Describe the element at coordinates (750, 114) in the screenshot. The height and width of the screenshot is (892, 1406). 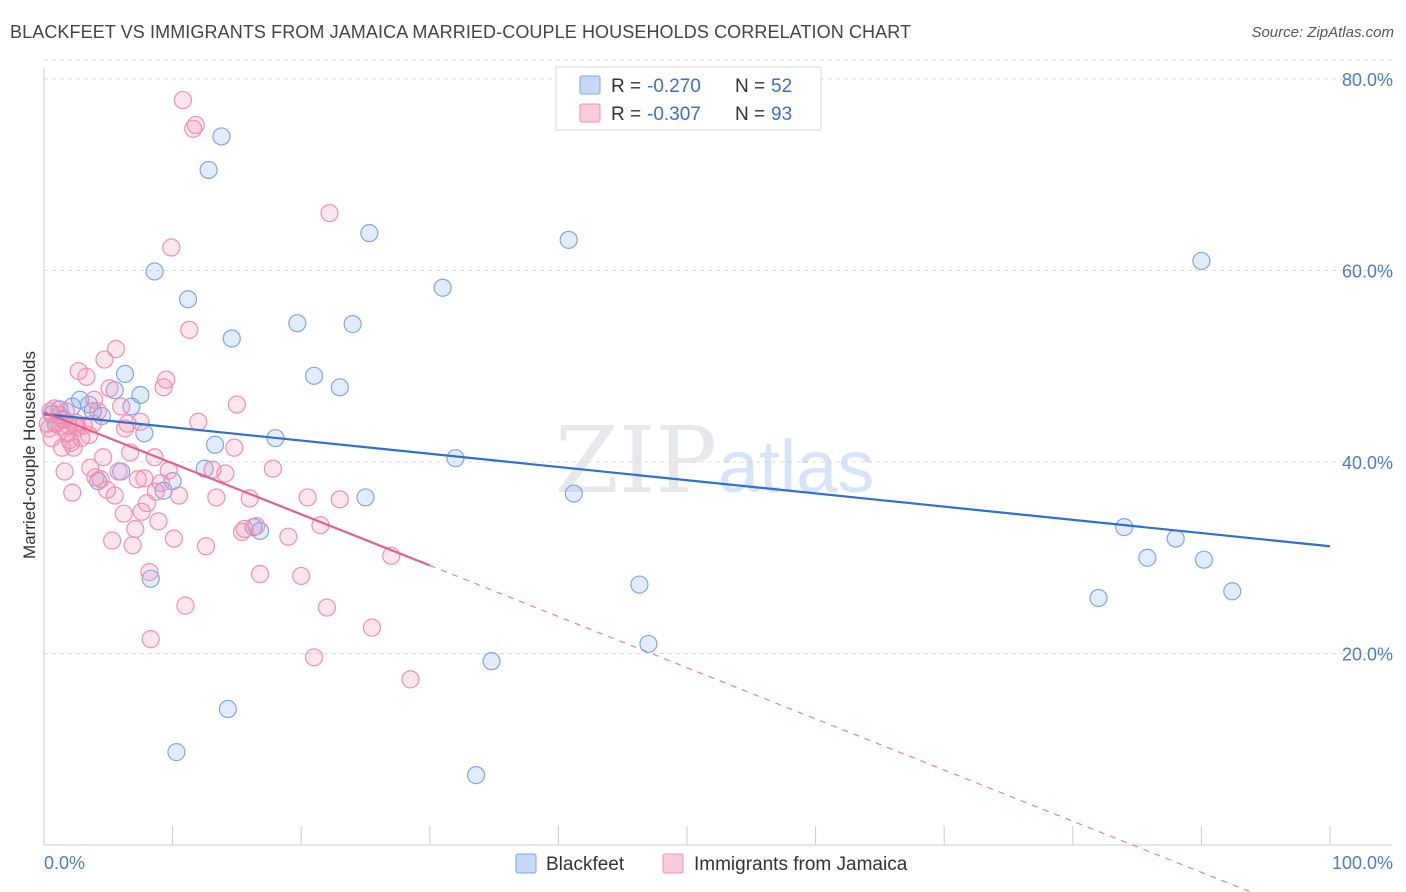
I see `stats-legend-n-label: N =` at that location.